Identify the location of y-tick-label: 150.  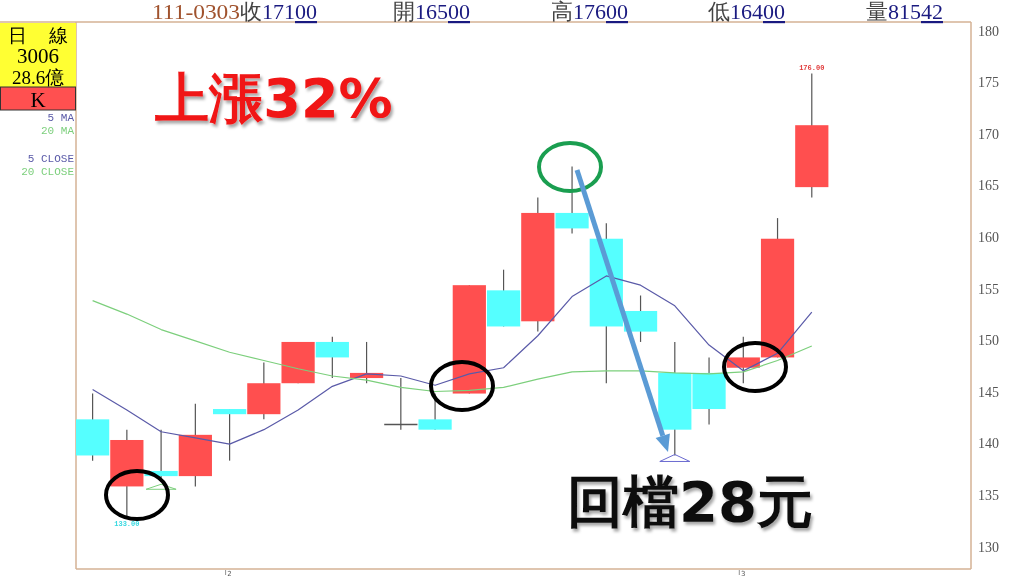
(988, 341).